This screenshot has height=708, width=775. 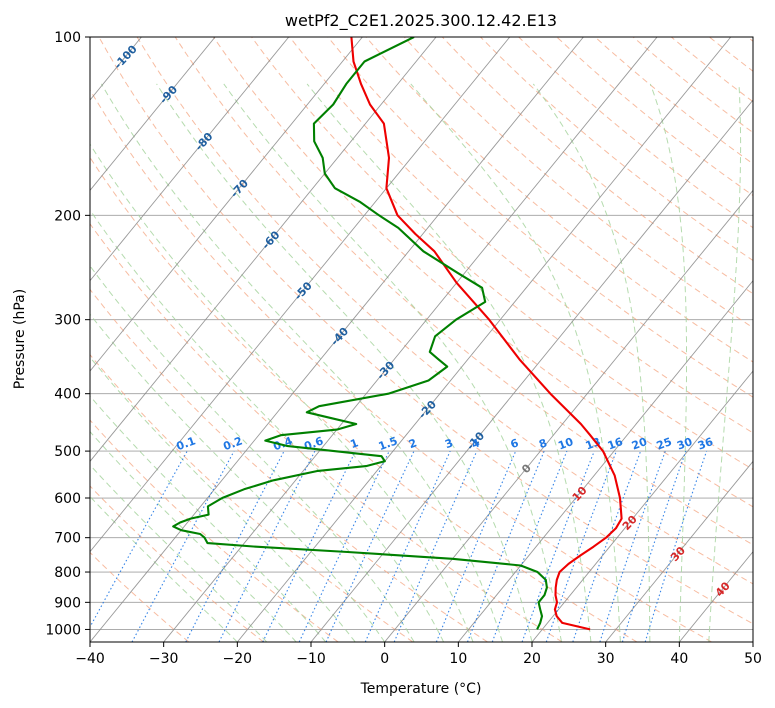 What do you see at coordinates (67, 395) in the screenshot?
I see `y-tick-label: 400` at bounding box center [67, 395].